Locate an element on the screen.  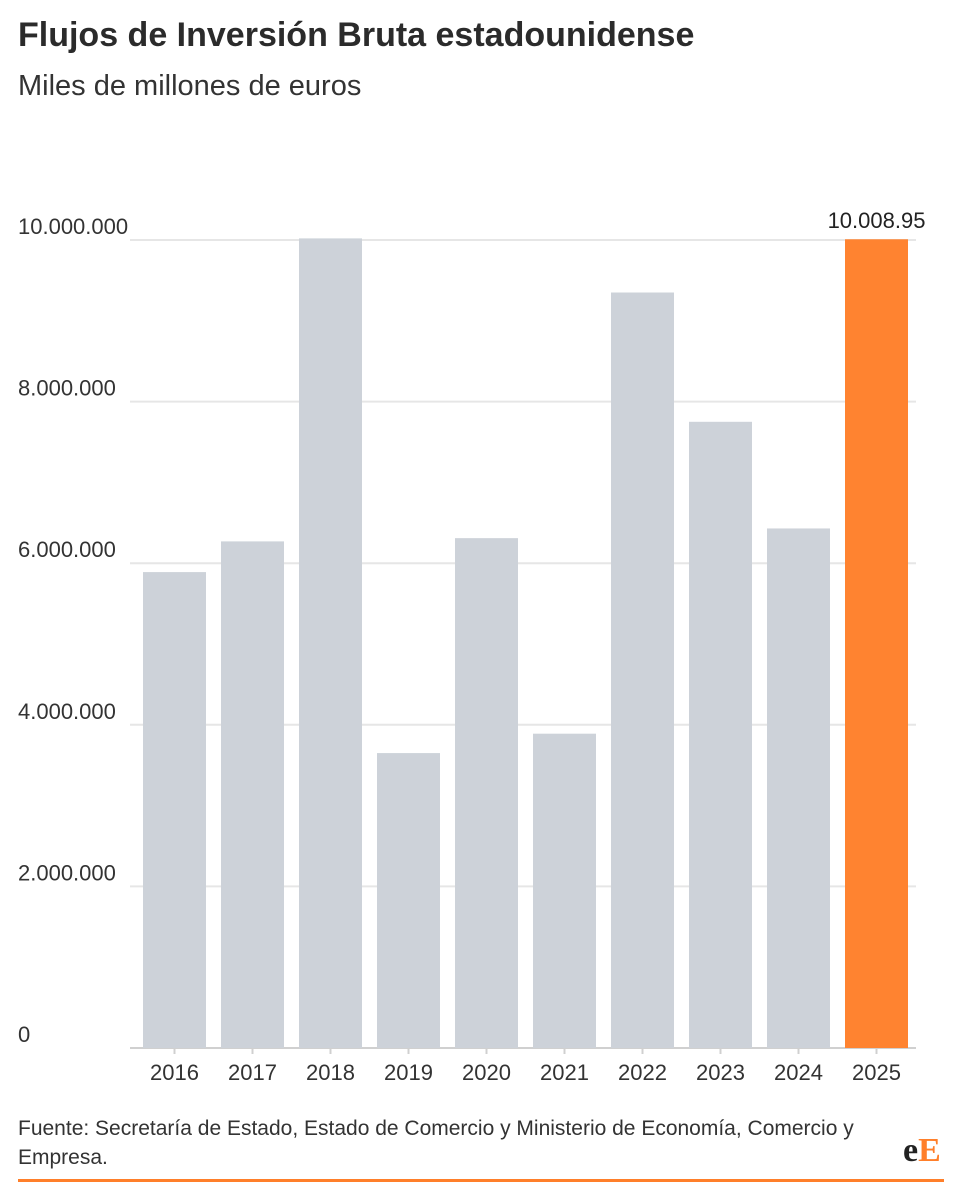
bar-2016 is located at coordinates (174, 810).